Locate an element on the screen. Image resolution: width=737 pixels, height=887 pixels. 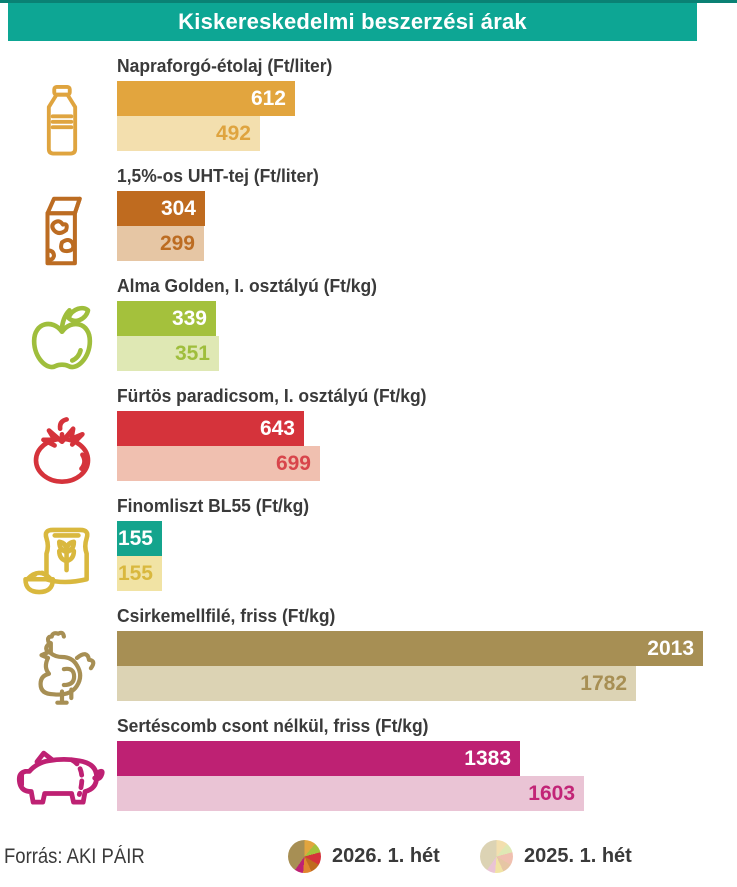
bar-value-2026: 612 is located at coordinates (268, 98).